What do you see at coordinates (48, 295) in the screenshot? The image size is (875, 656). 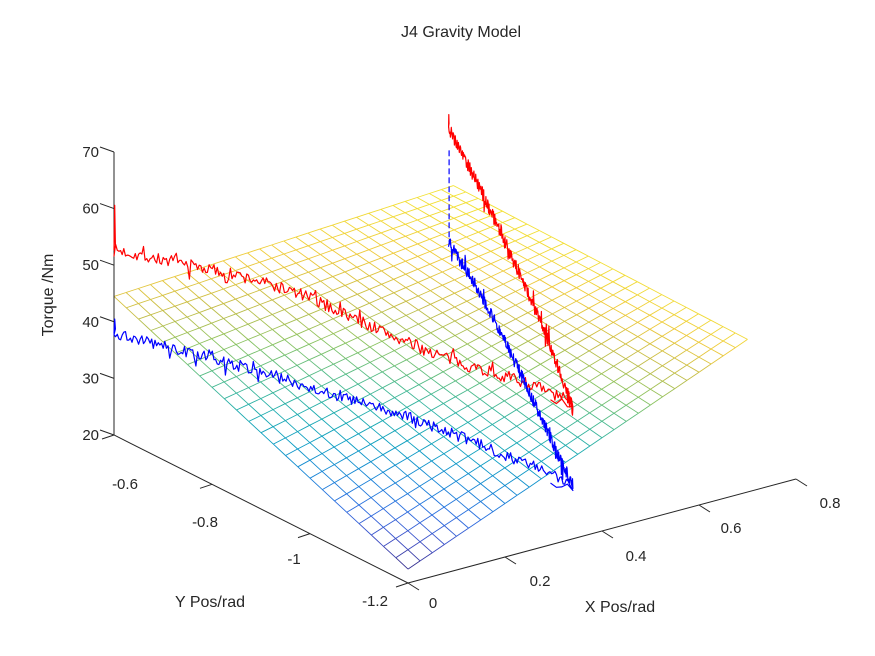 I see `z-axis-label: Torque /Nm` at bounding box center [48, 295].